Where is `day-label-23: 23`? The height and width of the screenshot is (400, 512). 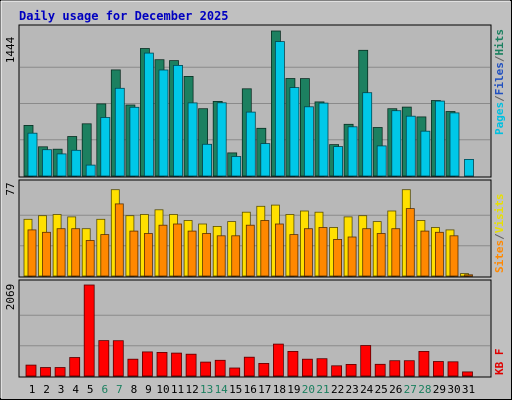 day-label-23: 23 is located at coordinates (351, 389).